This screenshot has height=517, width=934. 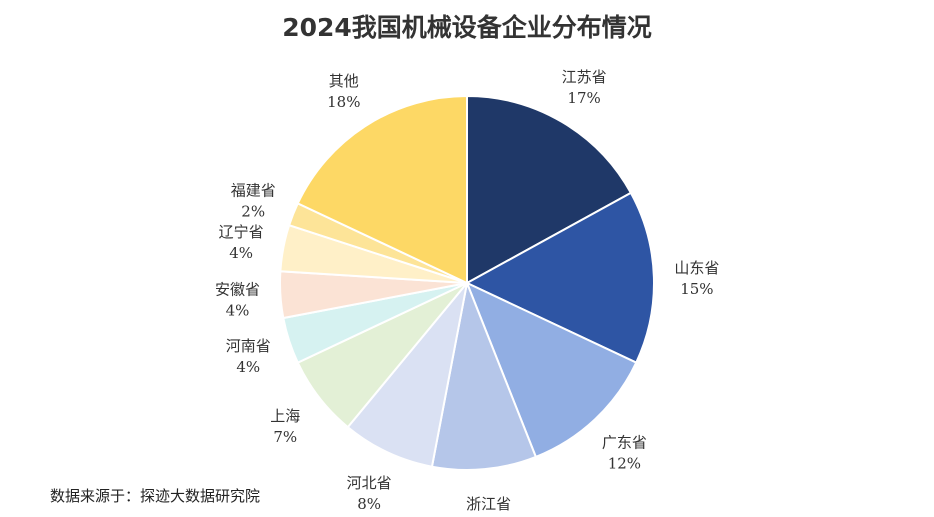 What do you see at coordinates (253, 211) in the screenshot?
I see `slice-value-label-9: 2%` at bounding box center [253, 211].